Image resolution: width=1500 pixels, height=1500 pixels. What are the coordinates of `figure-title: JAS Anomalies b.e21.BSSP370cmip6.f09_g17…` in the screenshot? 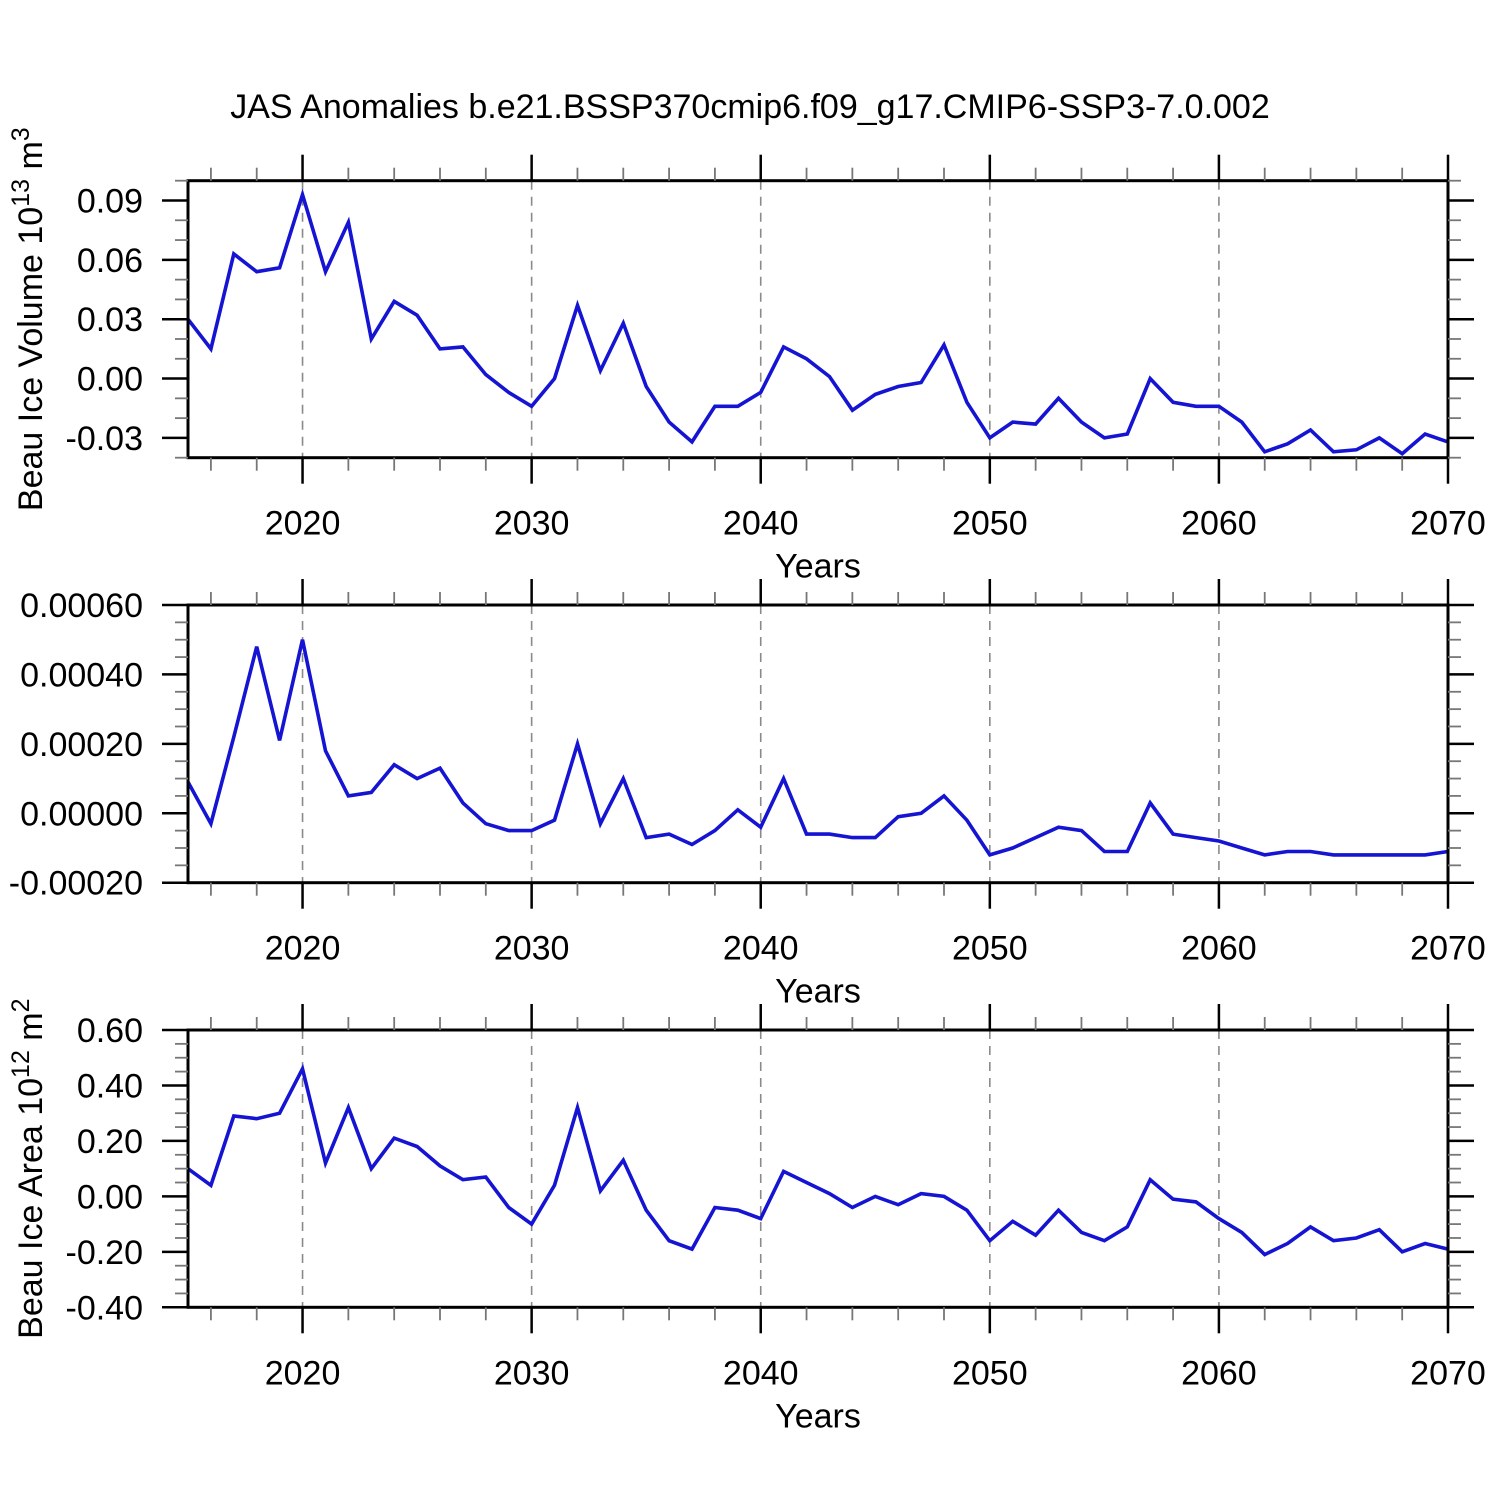 It's located at (750, 107).